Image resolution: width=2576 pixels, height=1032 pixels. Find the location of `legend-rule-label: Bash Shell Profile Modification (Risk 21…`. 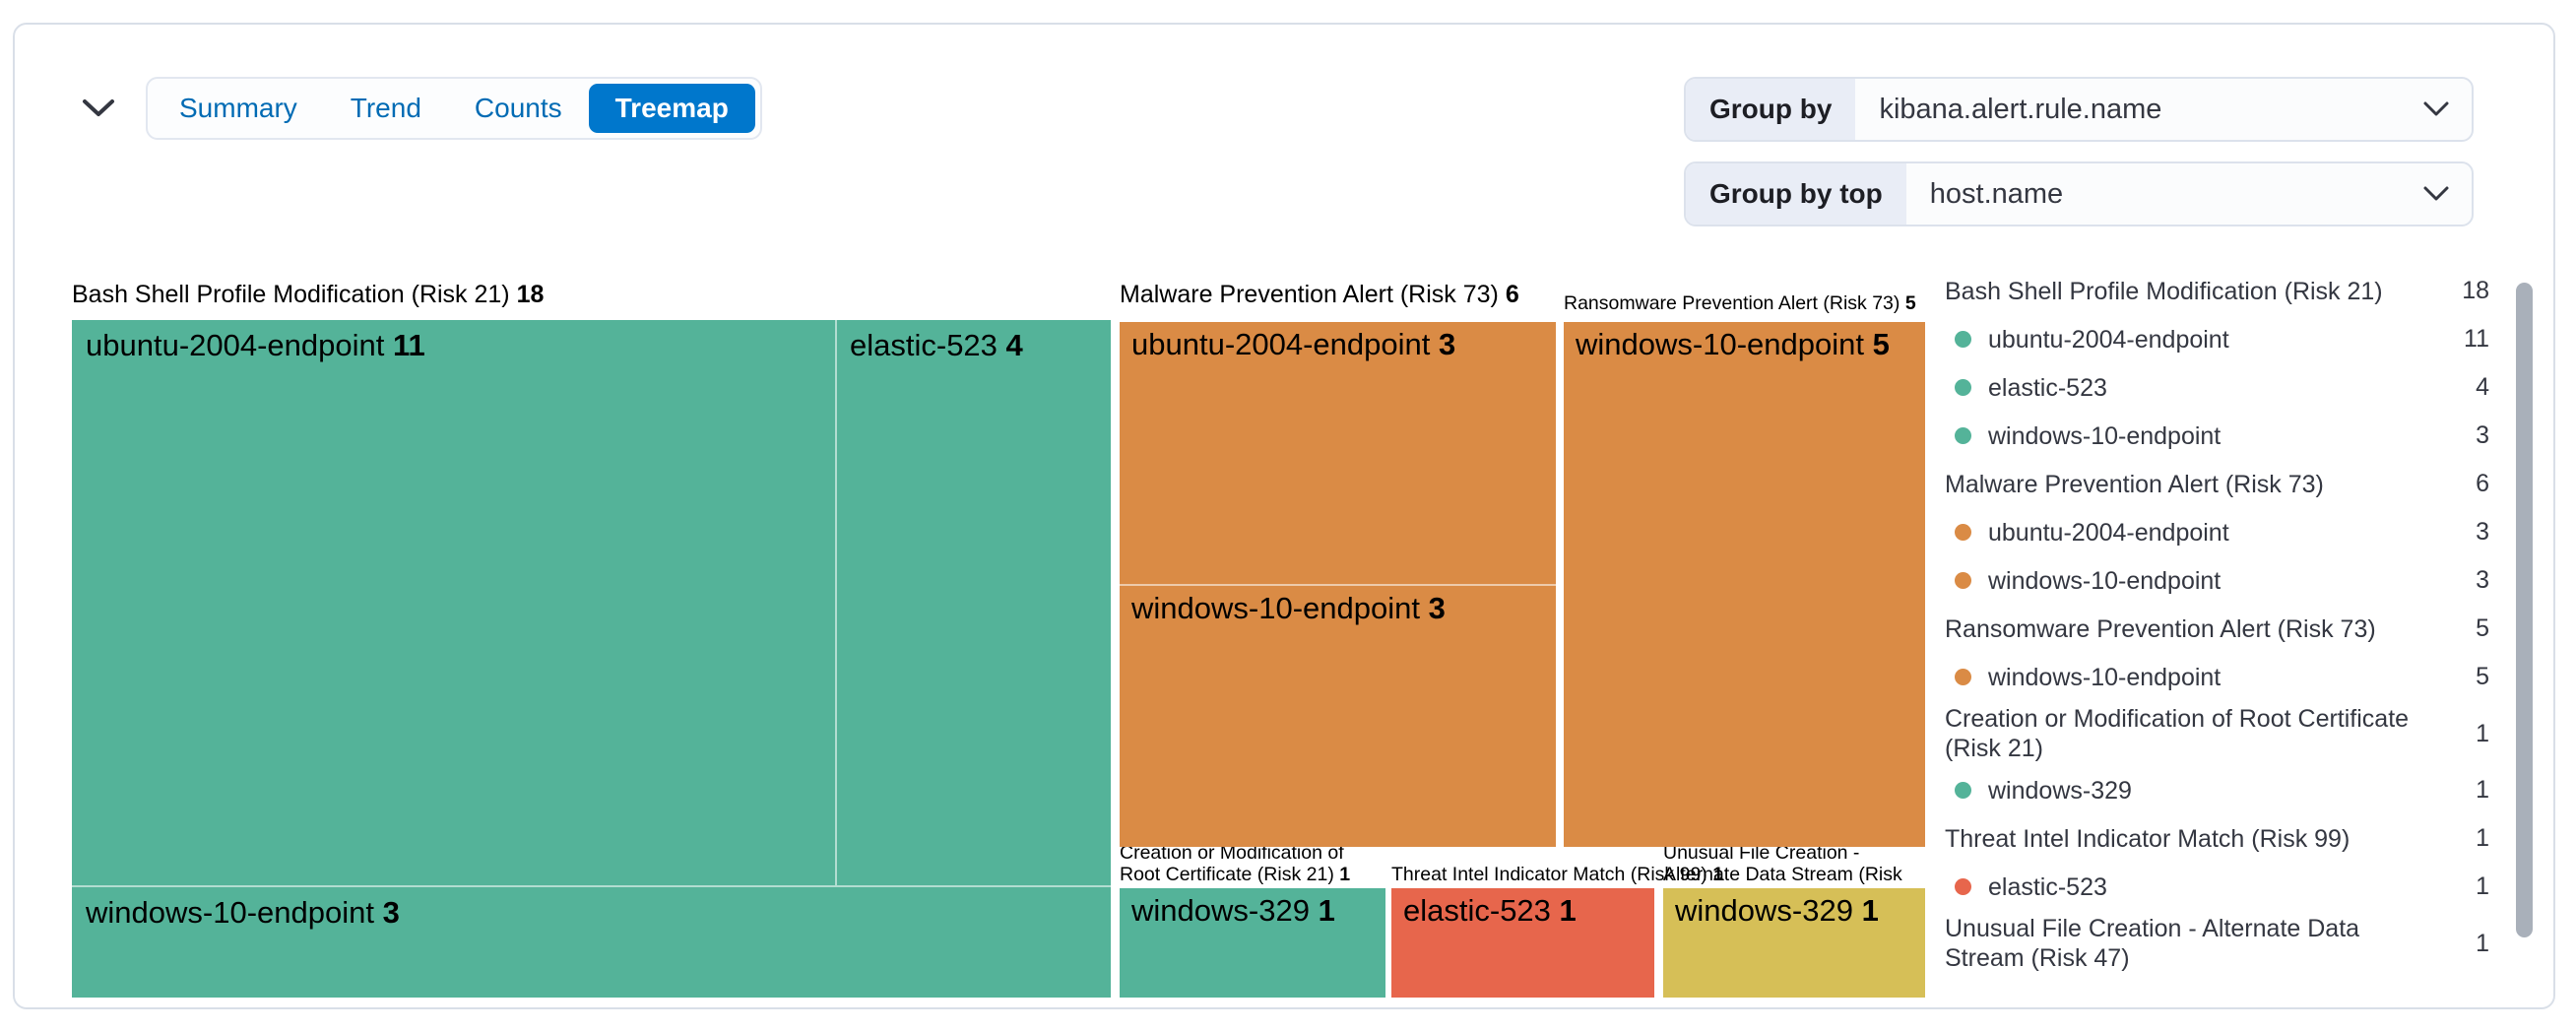

legend-rule-label: Bash Shell Profile Modification (Risk 21… is located at coordinates (2164, 291).